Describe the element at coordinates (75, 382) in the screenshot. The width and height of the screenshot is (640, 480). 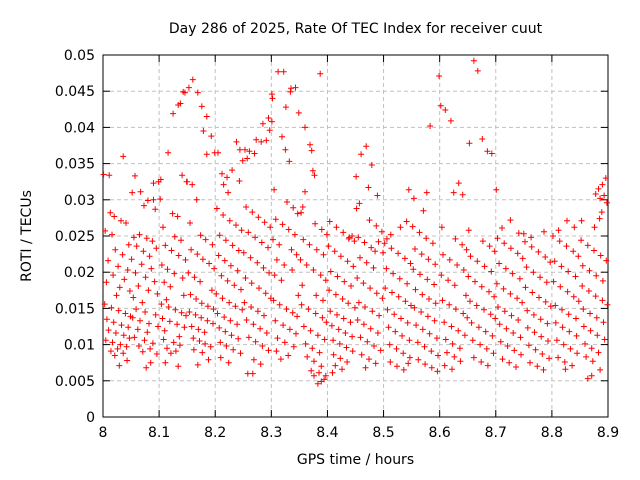
I see `svg-text: 0.005` at that location.